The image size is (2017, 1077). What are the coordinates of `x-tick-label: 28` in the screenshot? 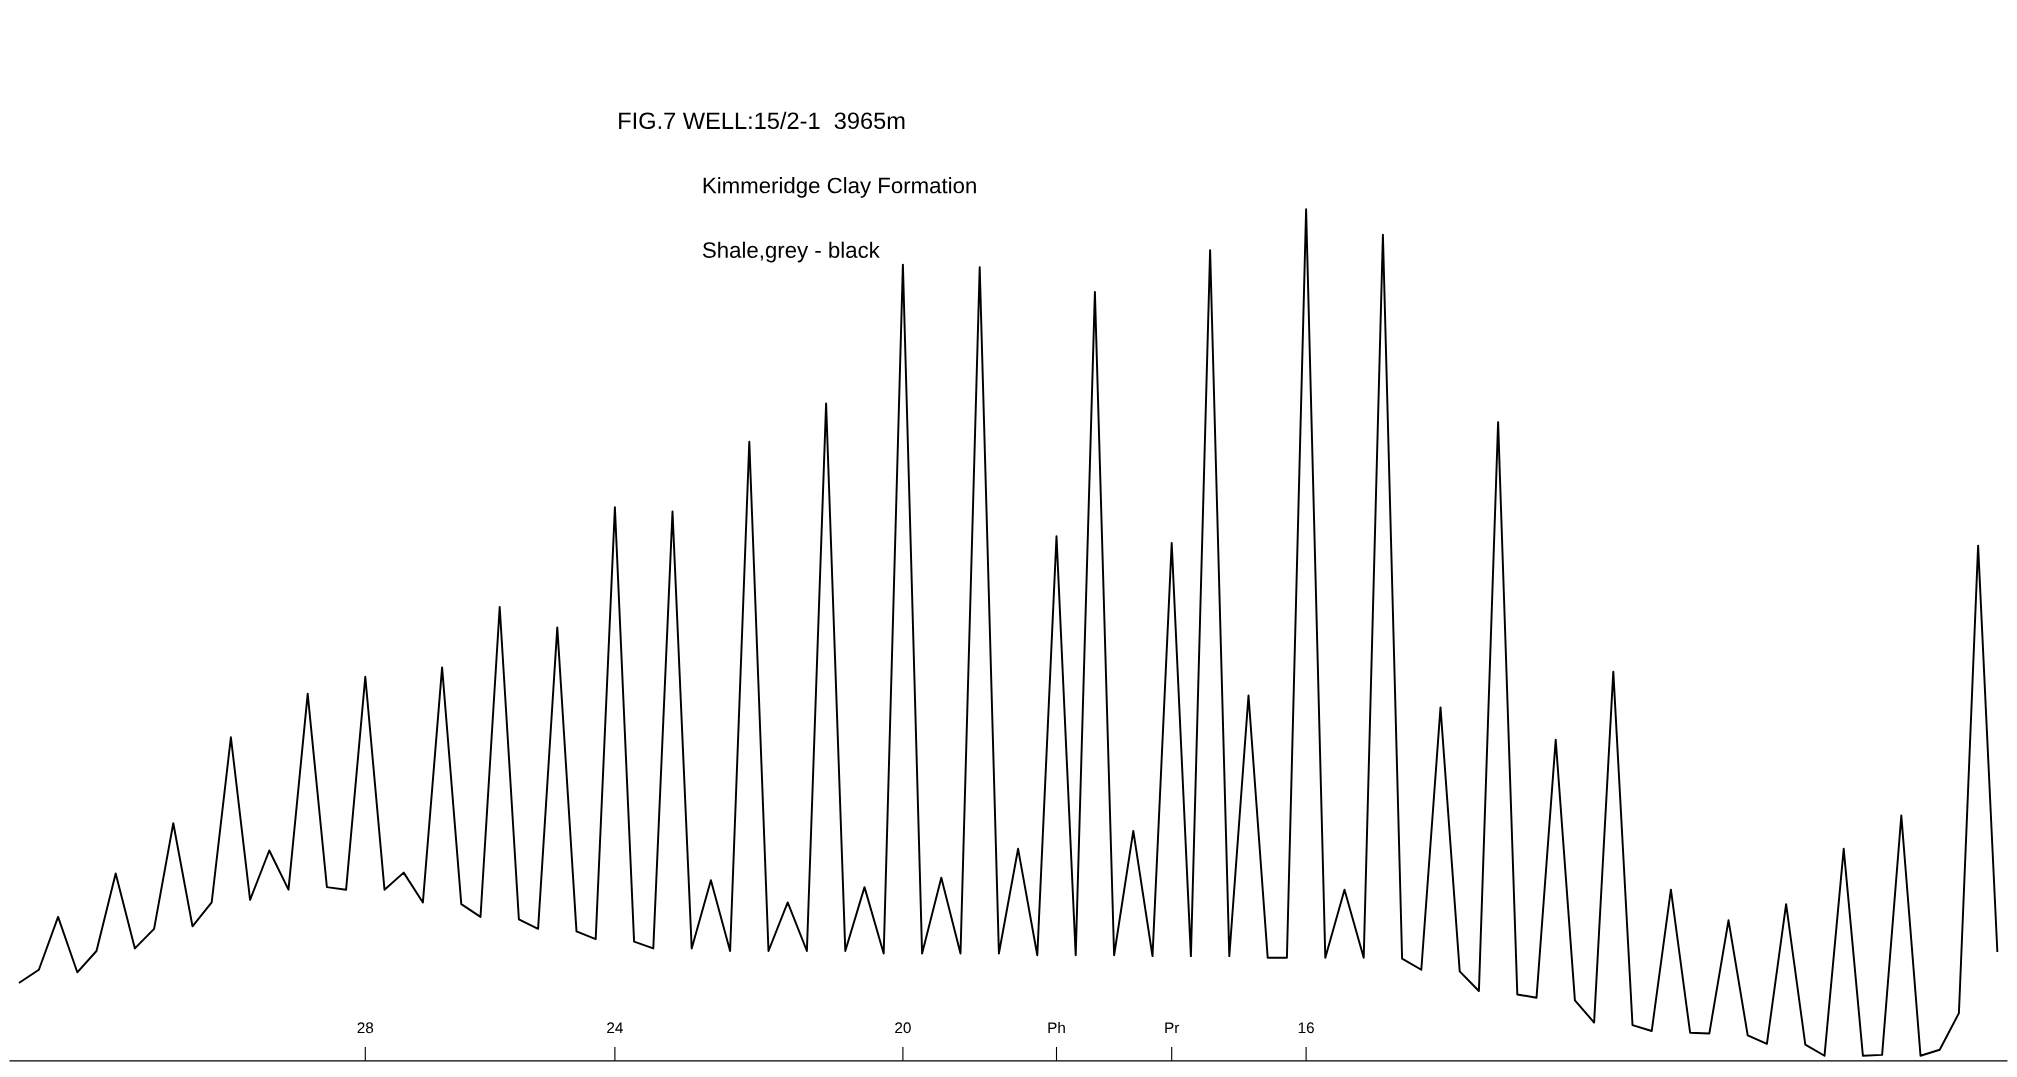 It's located at (365, 1028).